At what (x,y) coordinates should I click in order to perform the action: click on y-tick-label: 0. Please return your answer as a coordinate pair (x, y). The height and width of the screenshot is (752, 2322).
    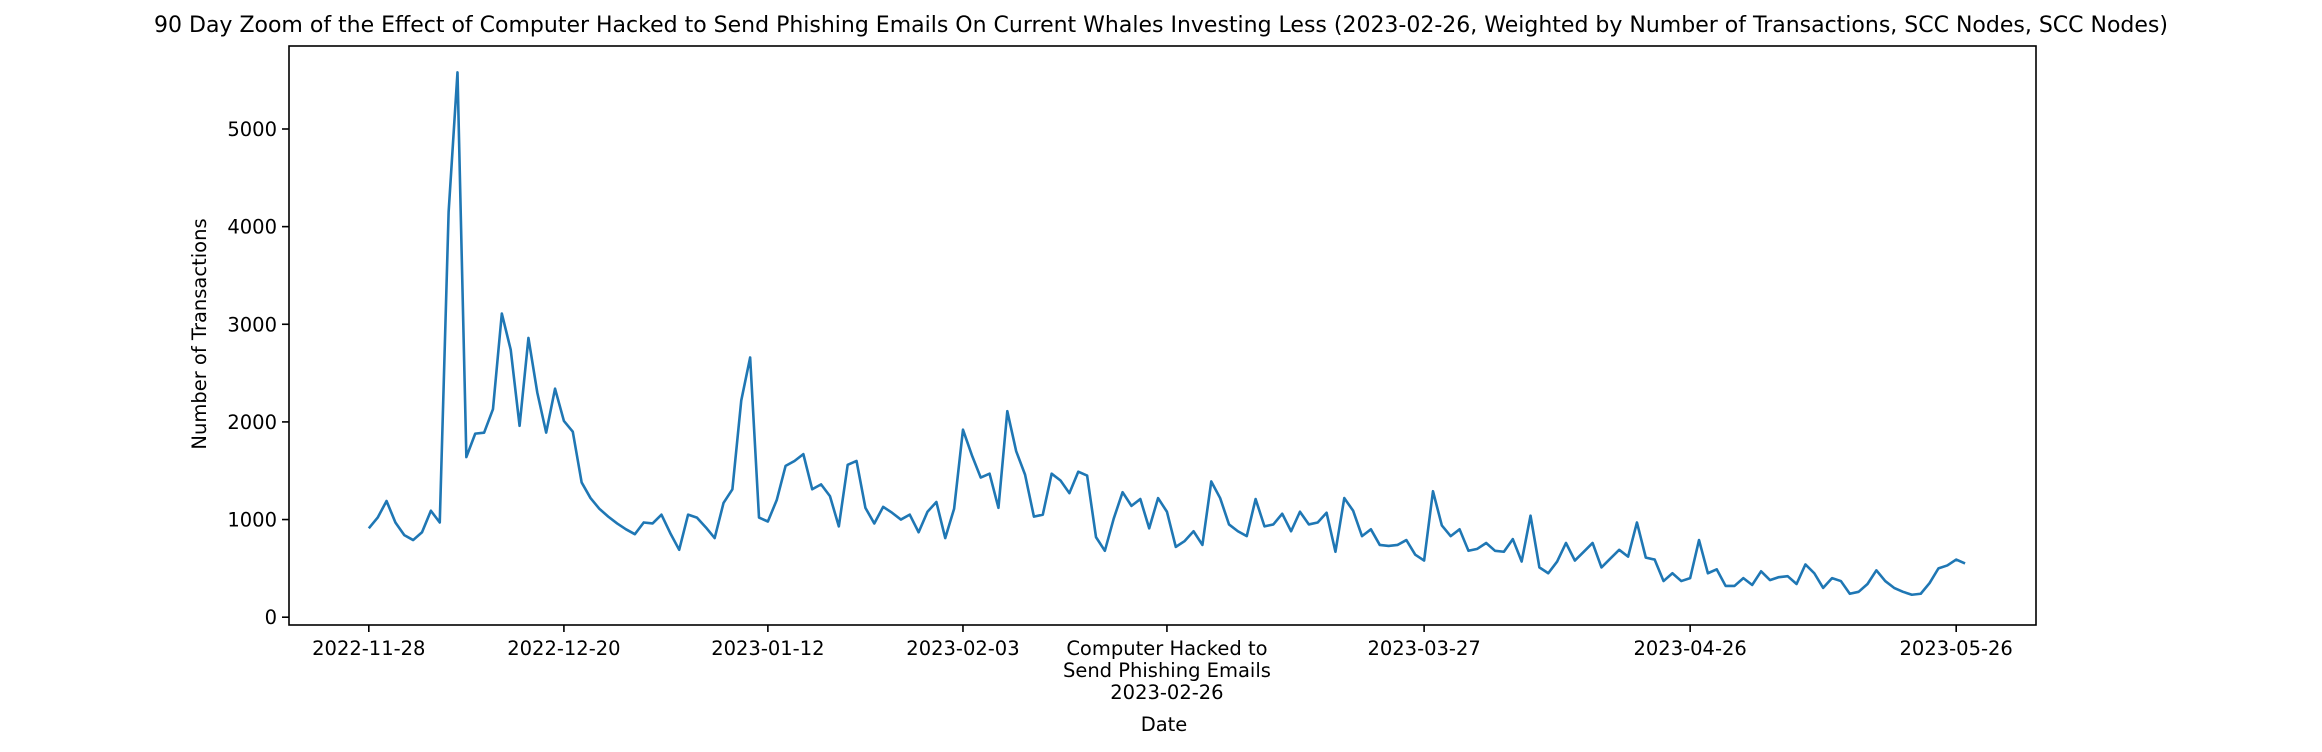
    Looking at the image, I should click on (271, 617).